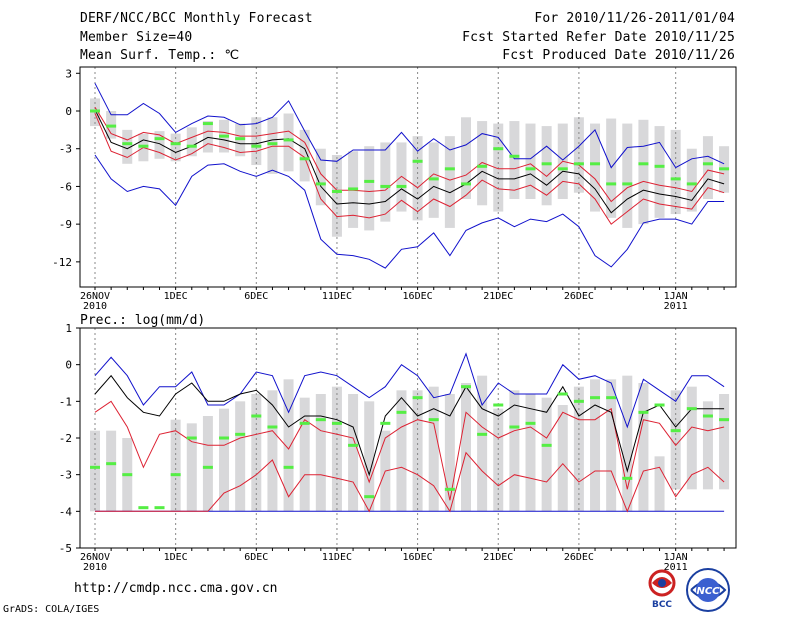 This screenshot has width=800, height=618. Describe the element at coordinates (598, 37) in the screenshot. I see `refer-date: Fcst Started Refer Date 2010/11/25` at that location.